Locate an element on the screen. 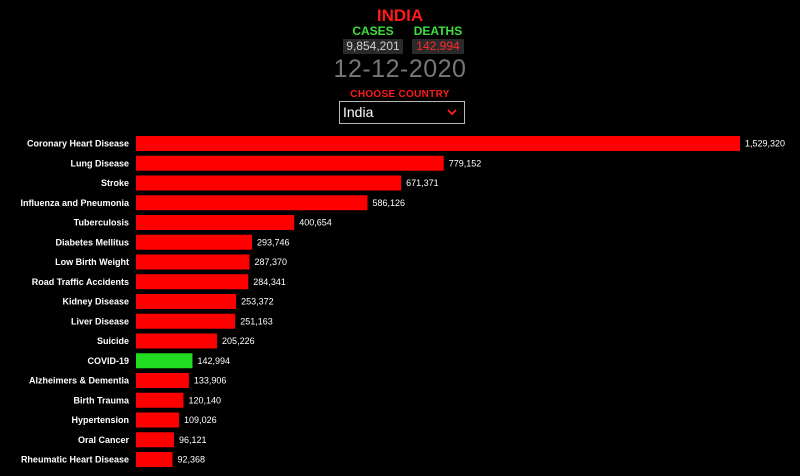 Image resolution: width=800 pixels, height=476 pixels. date-display: 12-12-2020 is located at coordinates (400, 69).